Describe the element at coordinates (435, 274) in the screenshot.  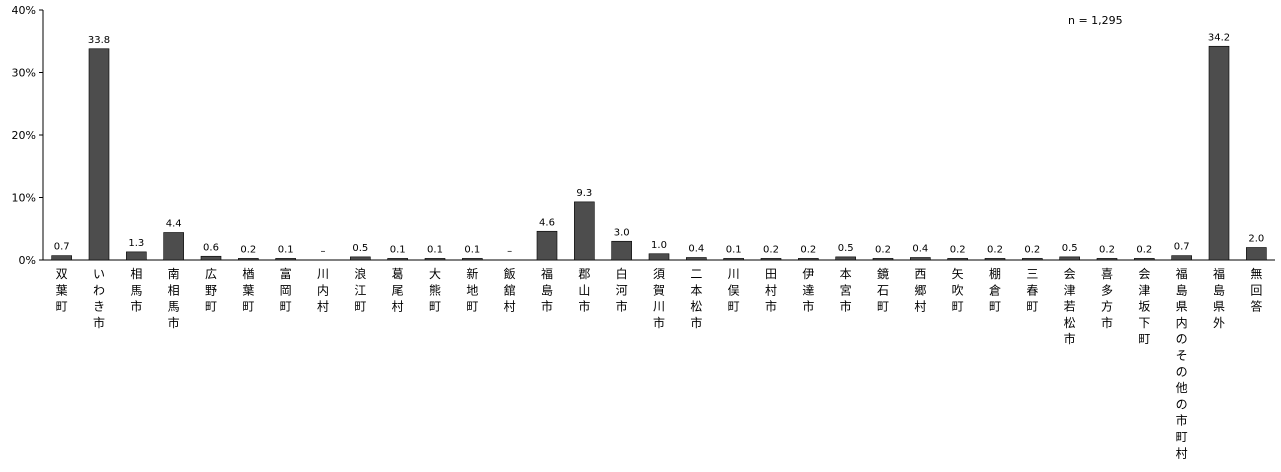
I see `category-label-char: 大` at that location.